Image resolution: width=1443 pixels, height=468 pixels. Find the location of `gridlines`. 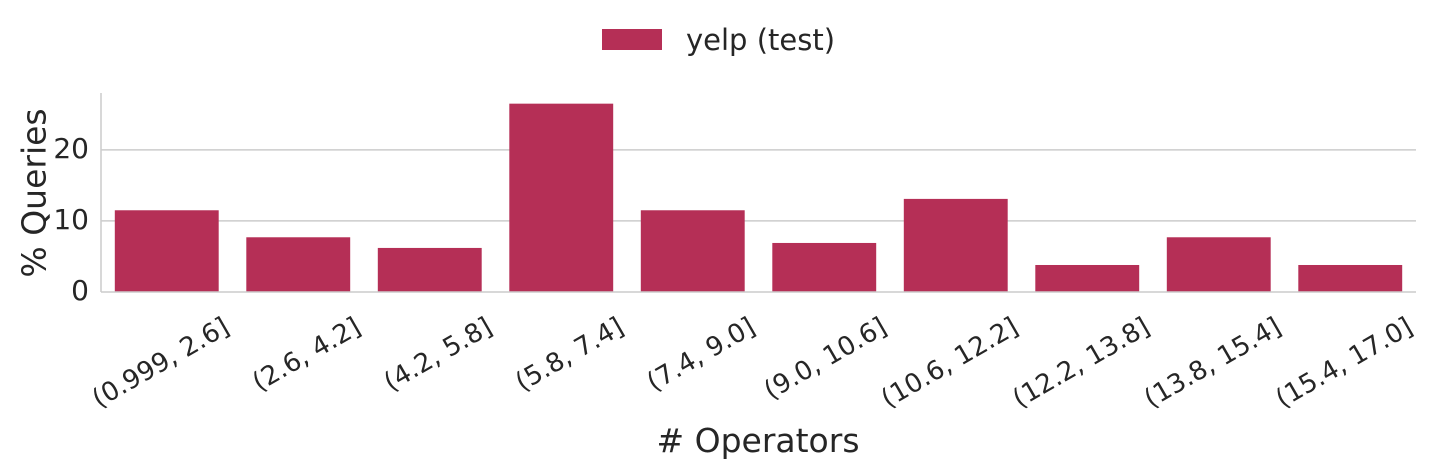

gridlines is located at coordinates (758, 185).